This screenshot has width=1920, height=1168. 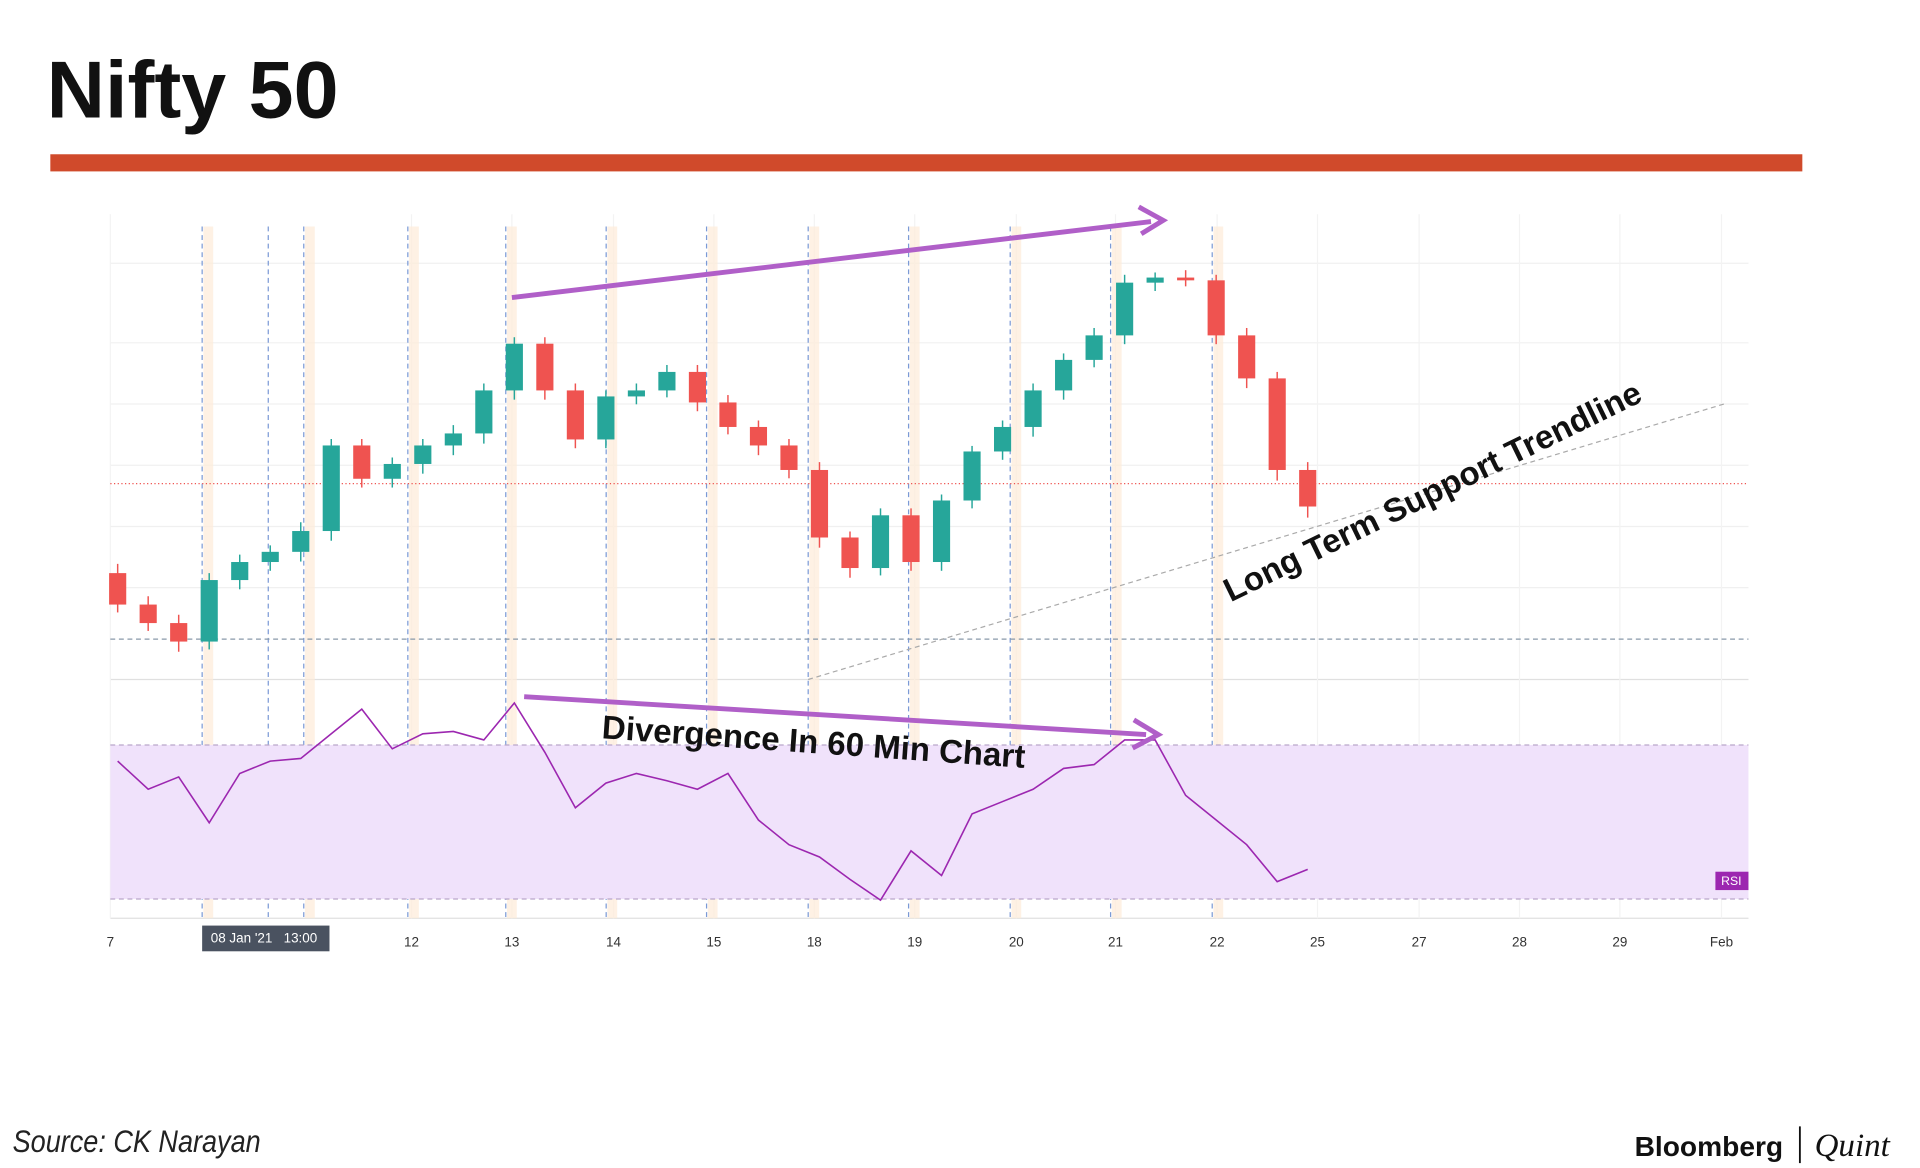 What do you see at coordinates (1721, 941) in the screenshot?
I see `x-tick-label: Feb` at bounding box center [1721, 941].